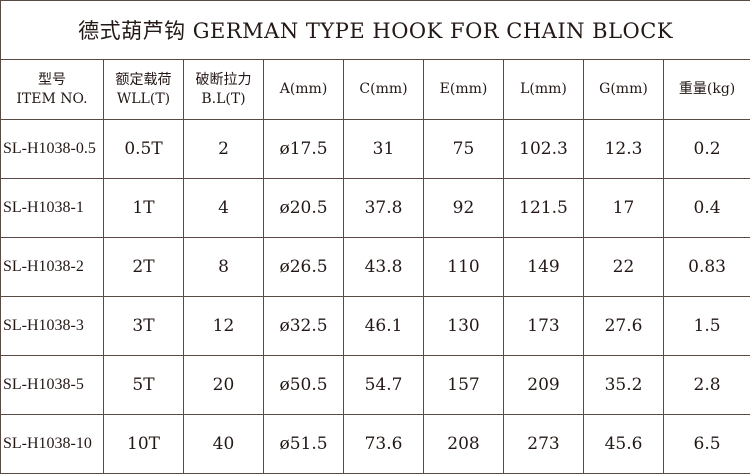 The width and height of the screenshot is (750, 474). I want to click on cell-weight-kg: 2.8, so click(707, 385).